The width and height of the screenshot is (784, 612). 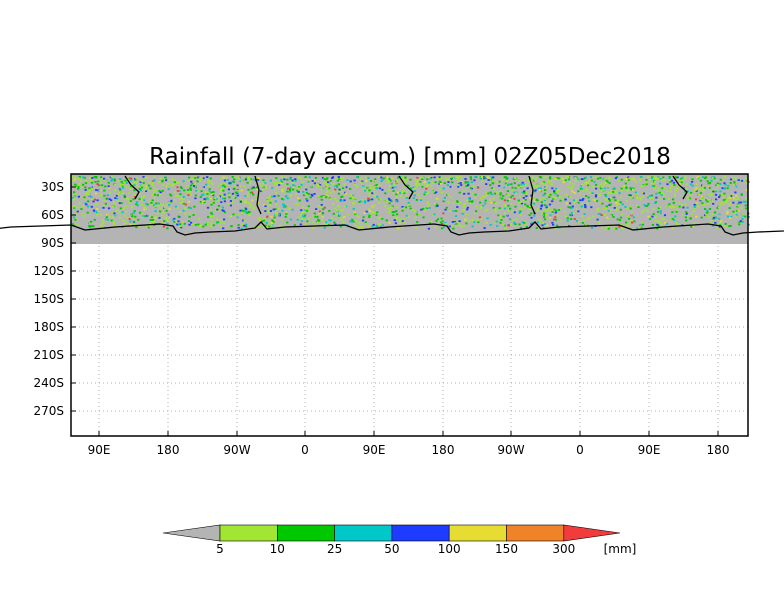 What do you see at coordinates (48, 411) in the screenshot?
I see `y-tick-label: 270S` at bounding box center [48, 411].